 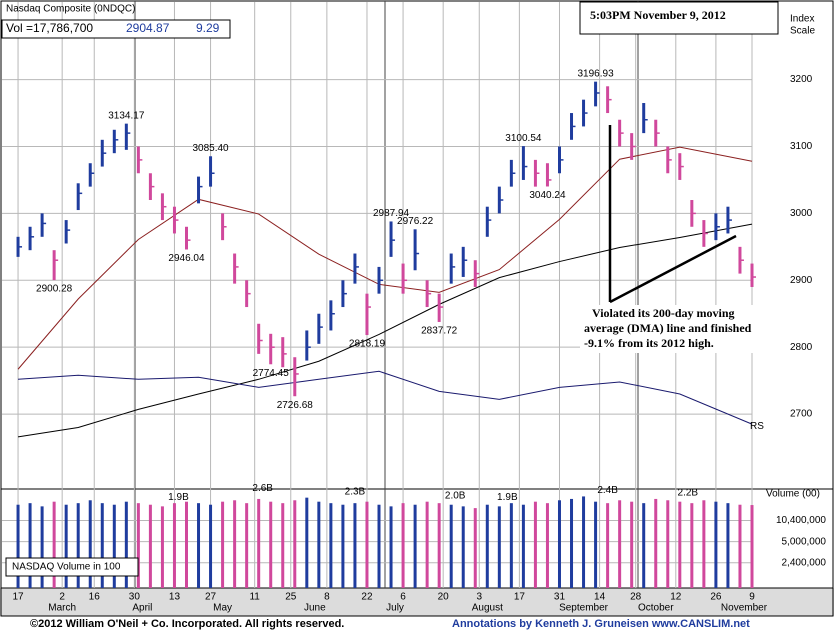 I want to click on price-annotation: 2987.94, so click(x=391, y=213).